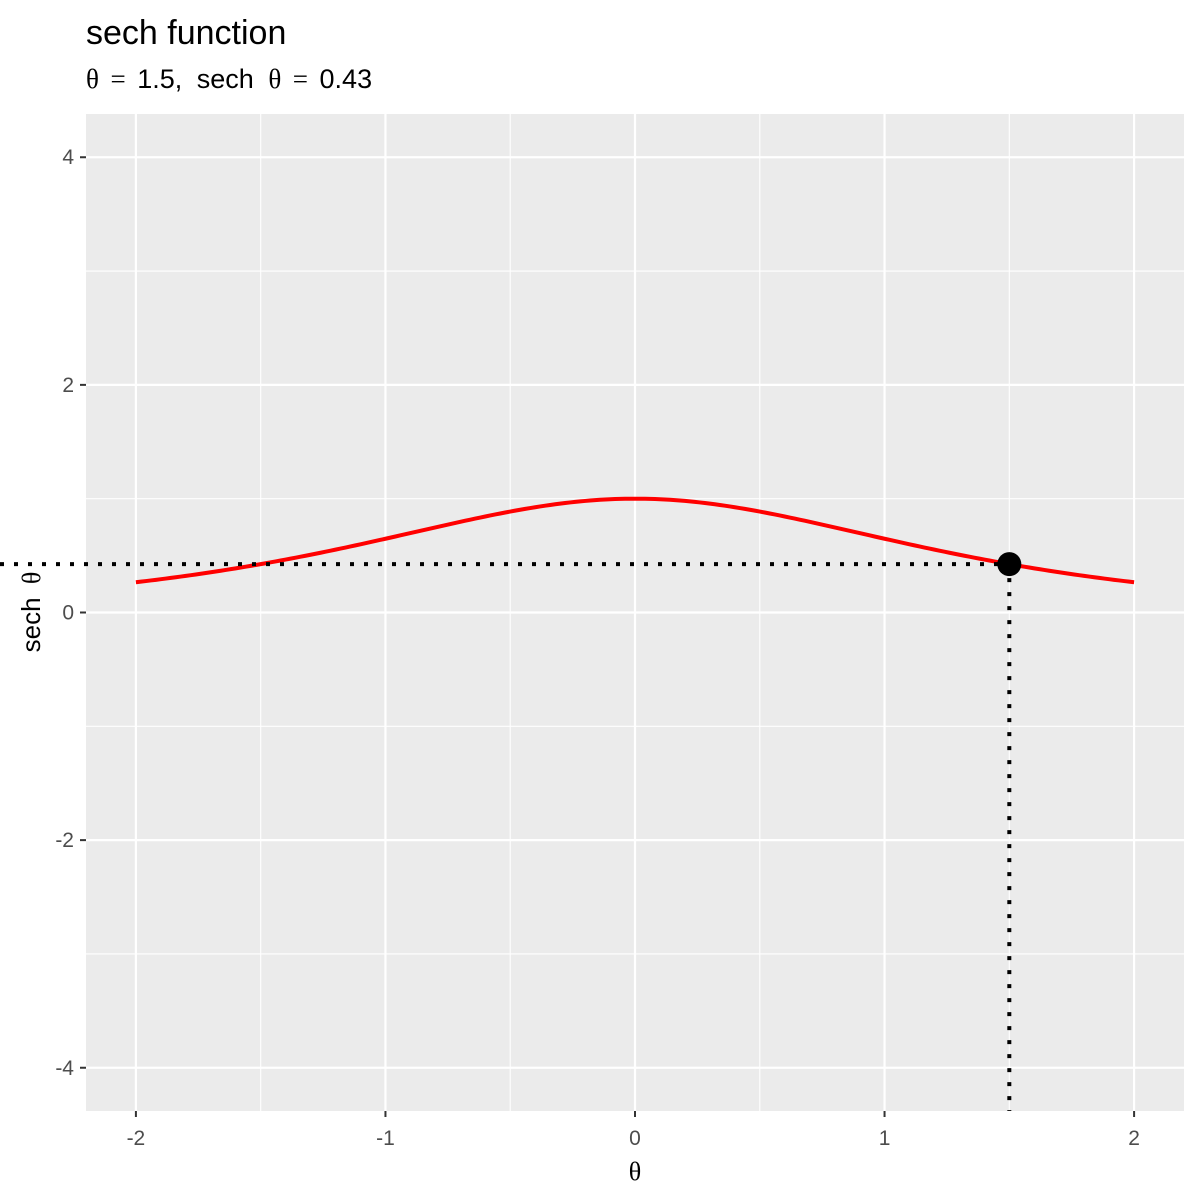 Image resolution: width=1200 pixels, height=1200 pixels. I want to click on chart-subtitle: θ = 1.5, sech θ = 0.43, so click(229, 79).